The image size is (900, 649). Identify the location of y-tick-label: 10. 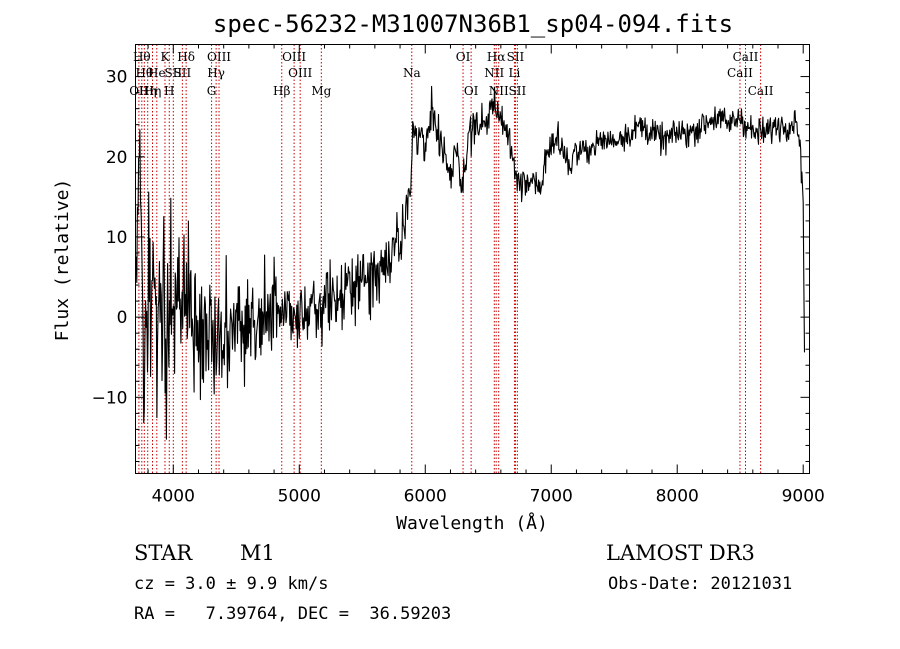
(117, 238).